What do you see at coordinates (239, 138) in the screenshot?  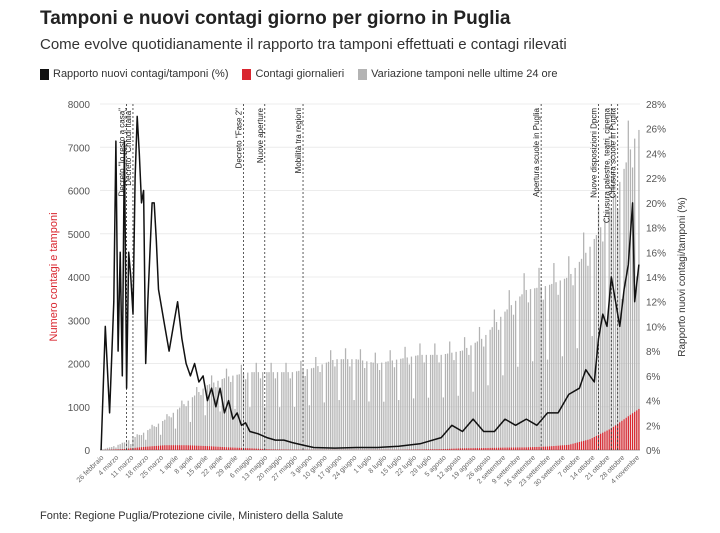 I see `annotation-label: Decreto "Fase 2"` at bounding box center [239, 138].